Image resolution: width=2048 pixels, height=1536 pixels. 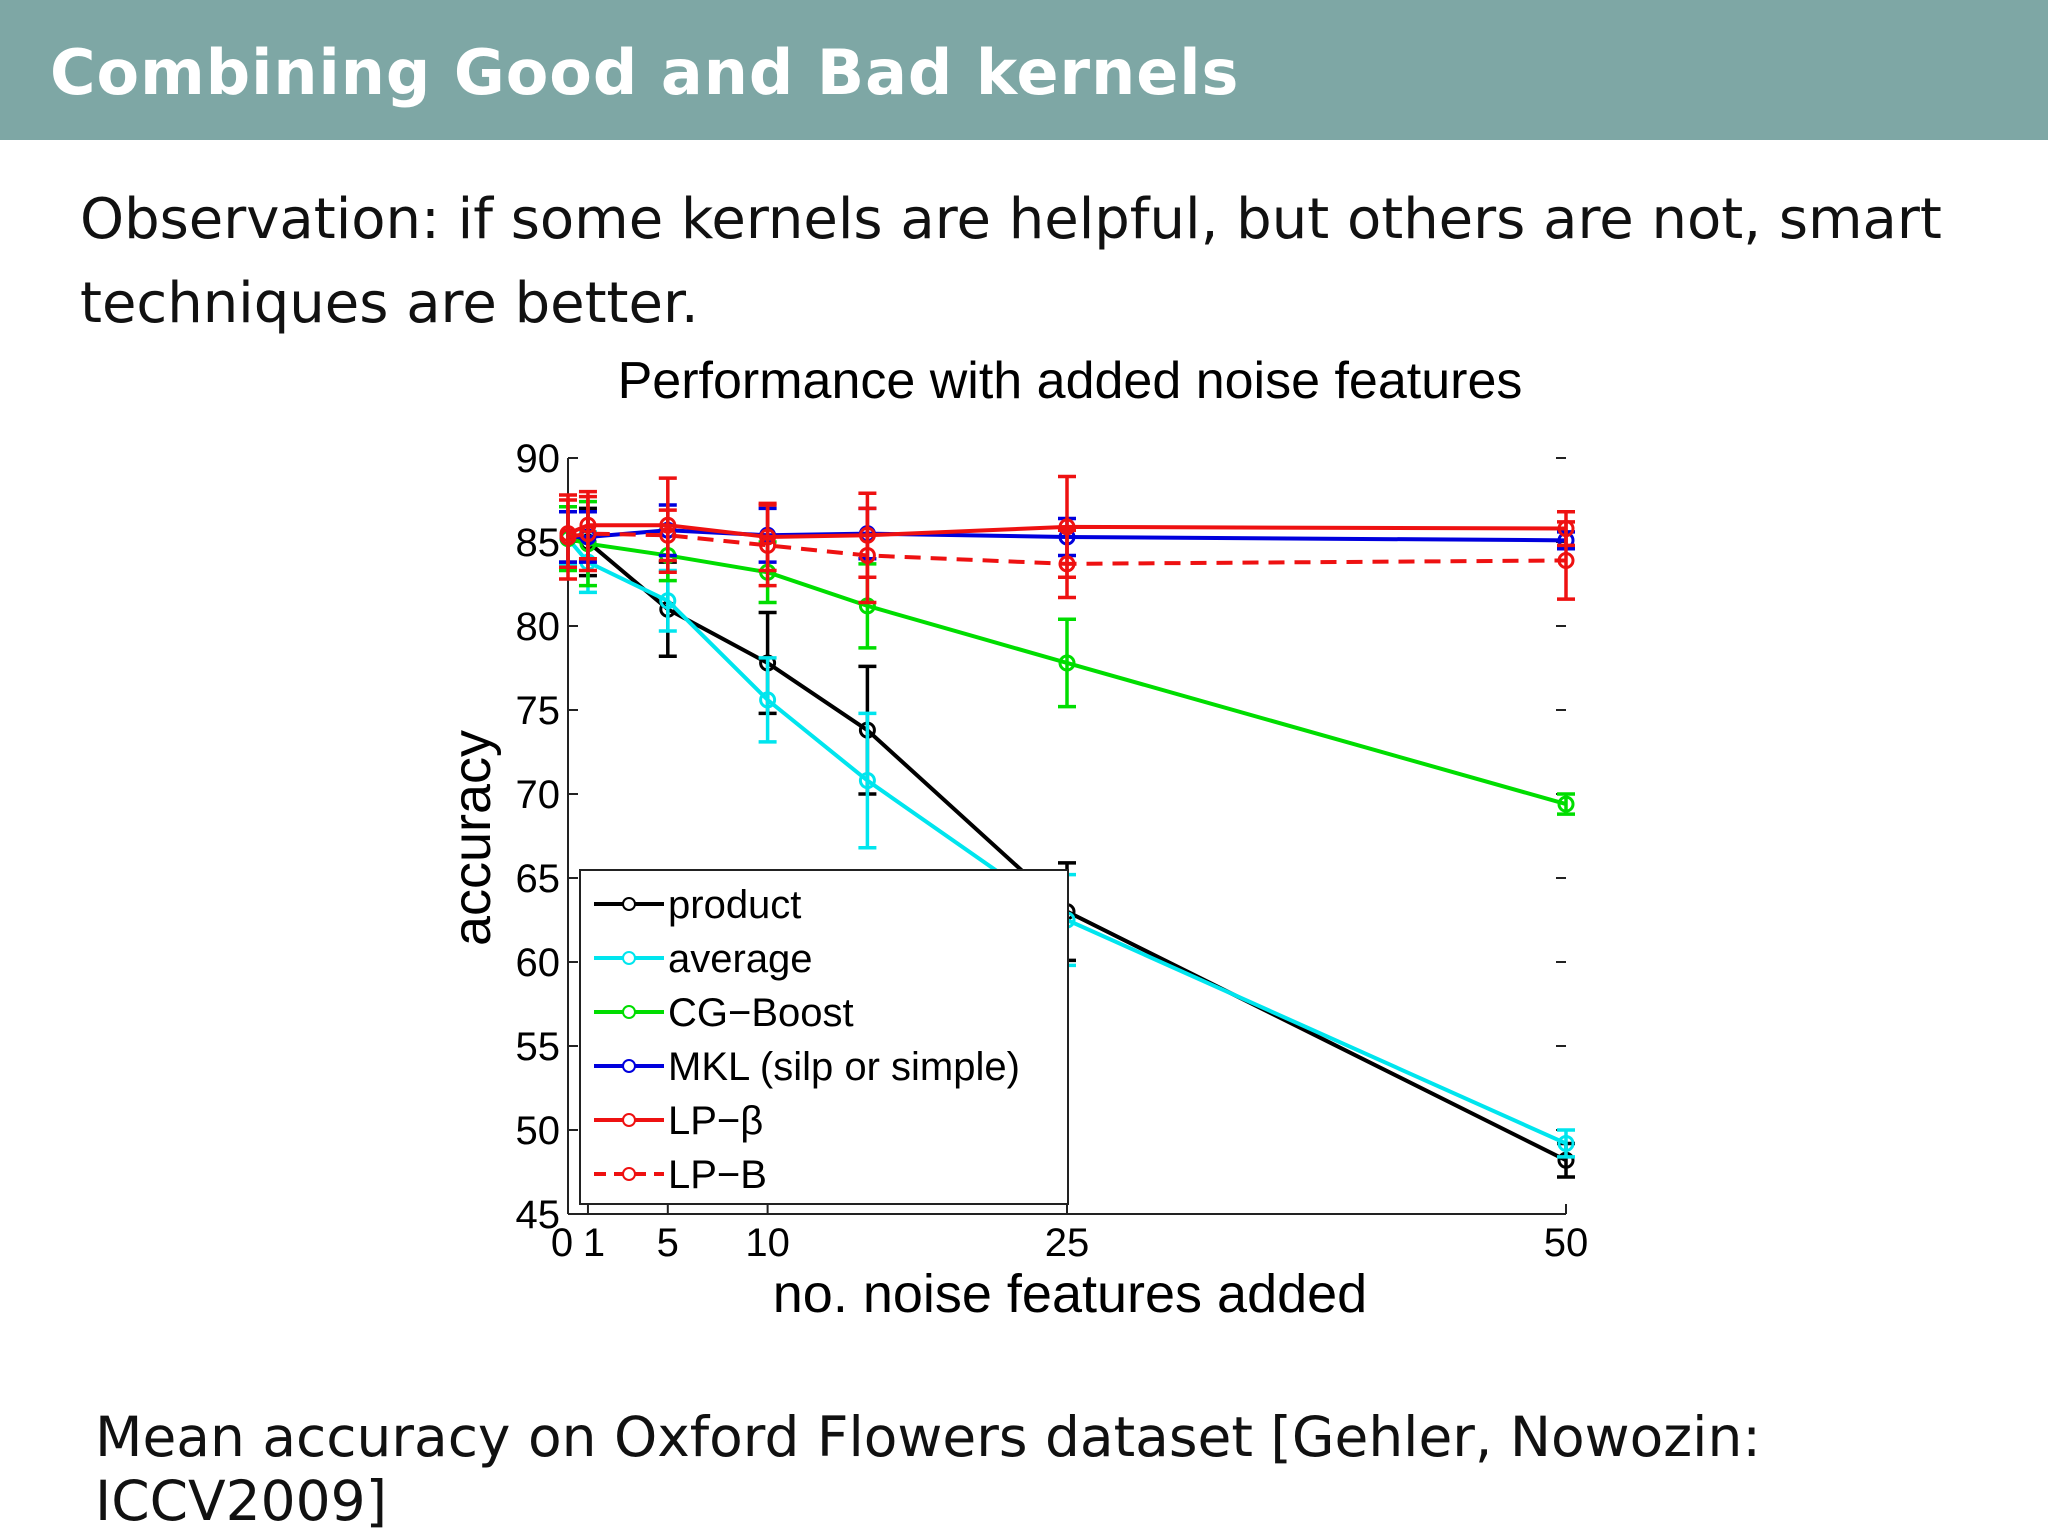 I want to click on slide-title-bar: Combining Good and Bad kernels, so click(x=1024, y=70).